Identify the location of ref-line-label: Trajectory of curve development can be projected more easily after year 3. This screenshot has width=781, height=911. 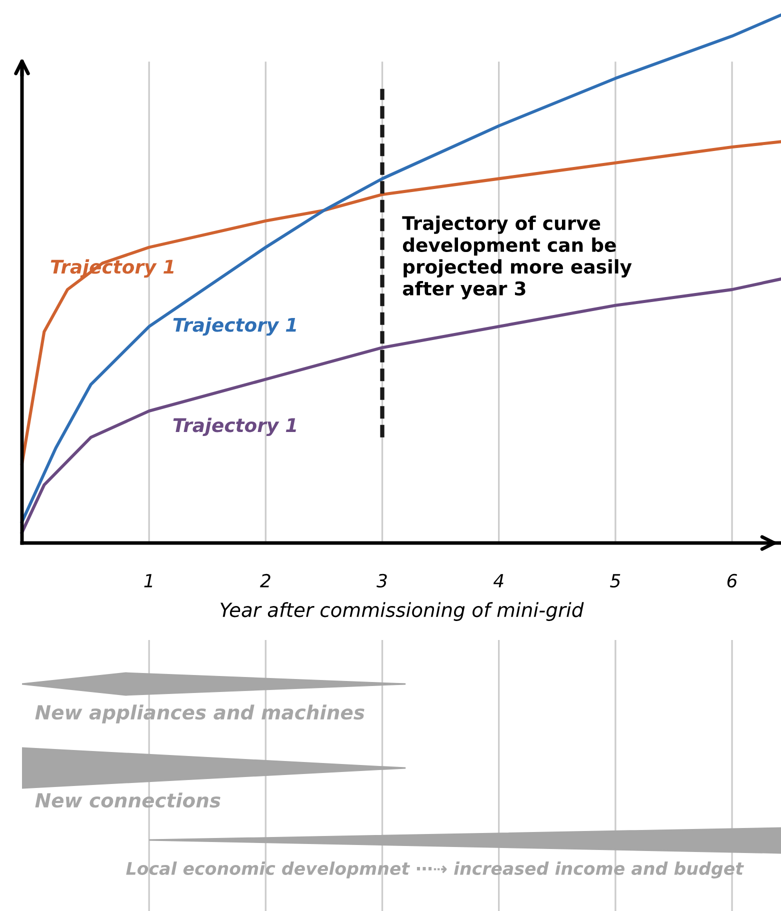
(517, 258).